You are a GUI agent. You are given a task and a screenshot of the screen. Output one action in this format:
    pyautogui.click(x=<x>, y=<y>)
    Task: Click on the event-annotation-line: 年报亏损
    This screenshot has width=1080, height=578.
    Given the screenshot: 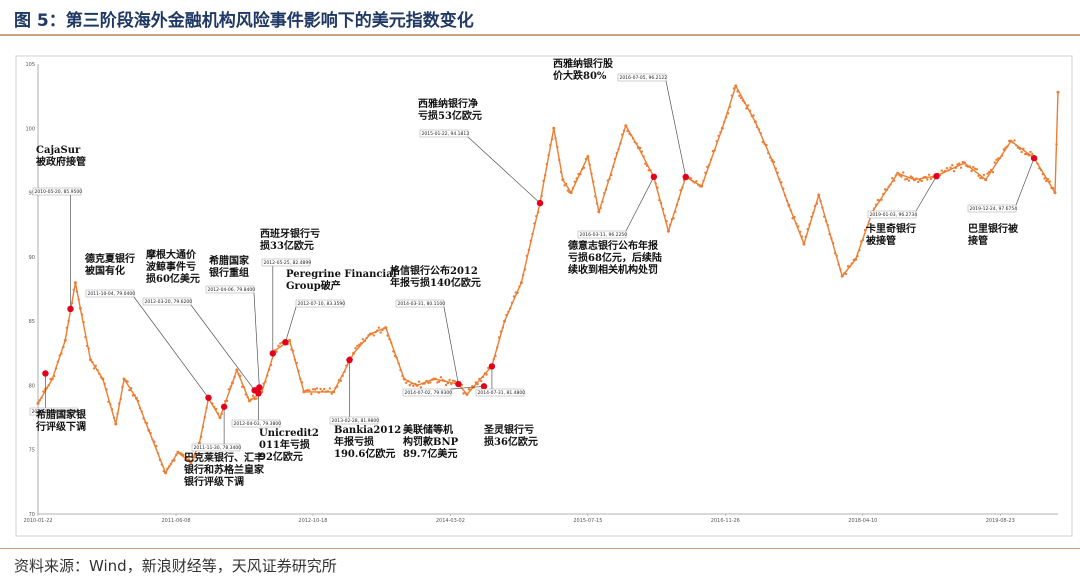 What is the action you would take?
    pyautogui.click(x=354, y=441)
    